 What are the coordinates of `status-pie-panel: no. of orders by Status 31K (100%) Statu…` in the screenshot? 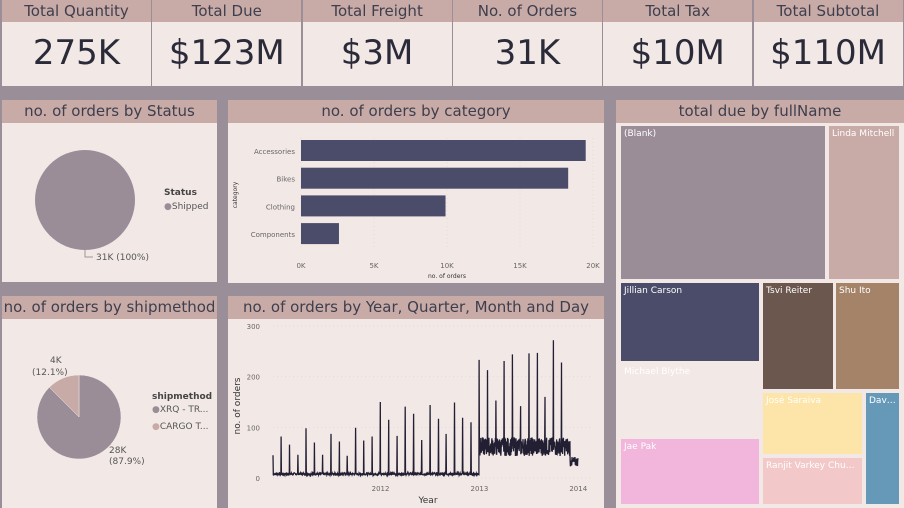 It's located at (109, 191).